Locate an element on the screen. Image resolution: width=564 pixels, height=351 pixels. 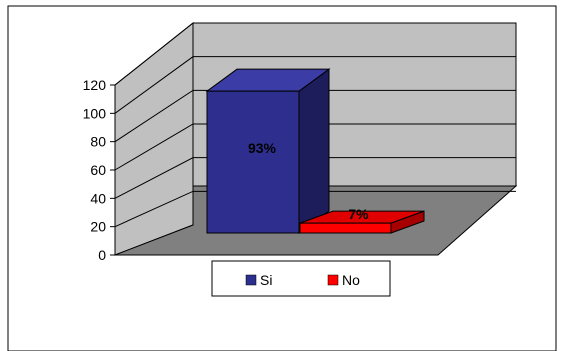
data-label-si: 93% is located at coordinates (262, 148).